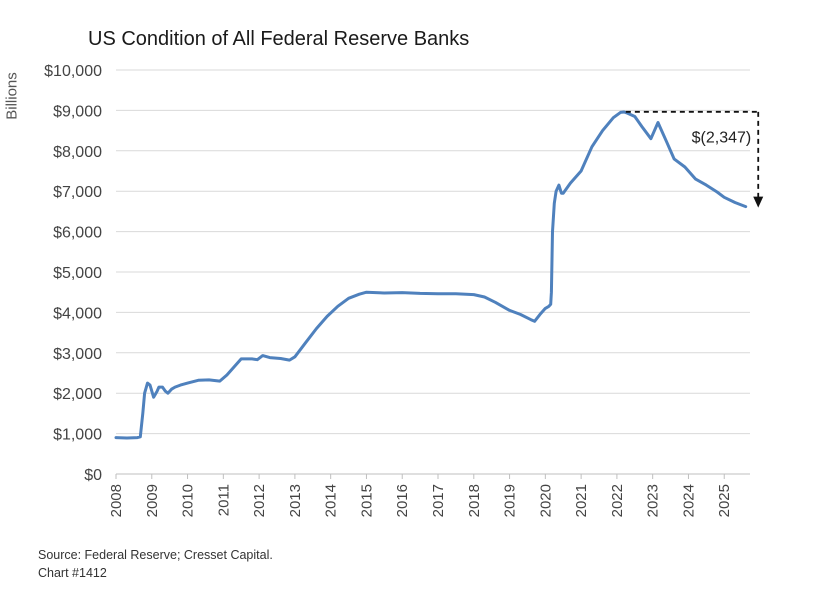 The width and height of the screenshot is (829, 602). Describe the element at coordinates (331, 500) in the screenshot. I see `x-tick-label: 2014` at that location.